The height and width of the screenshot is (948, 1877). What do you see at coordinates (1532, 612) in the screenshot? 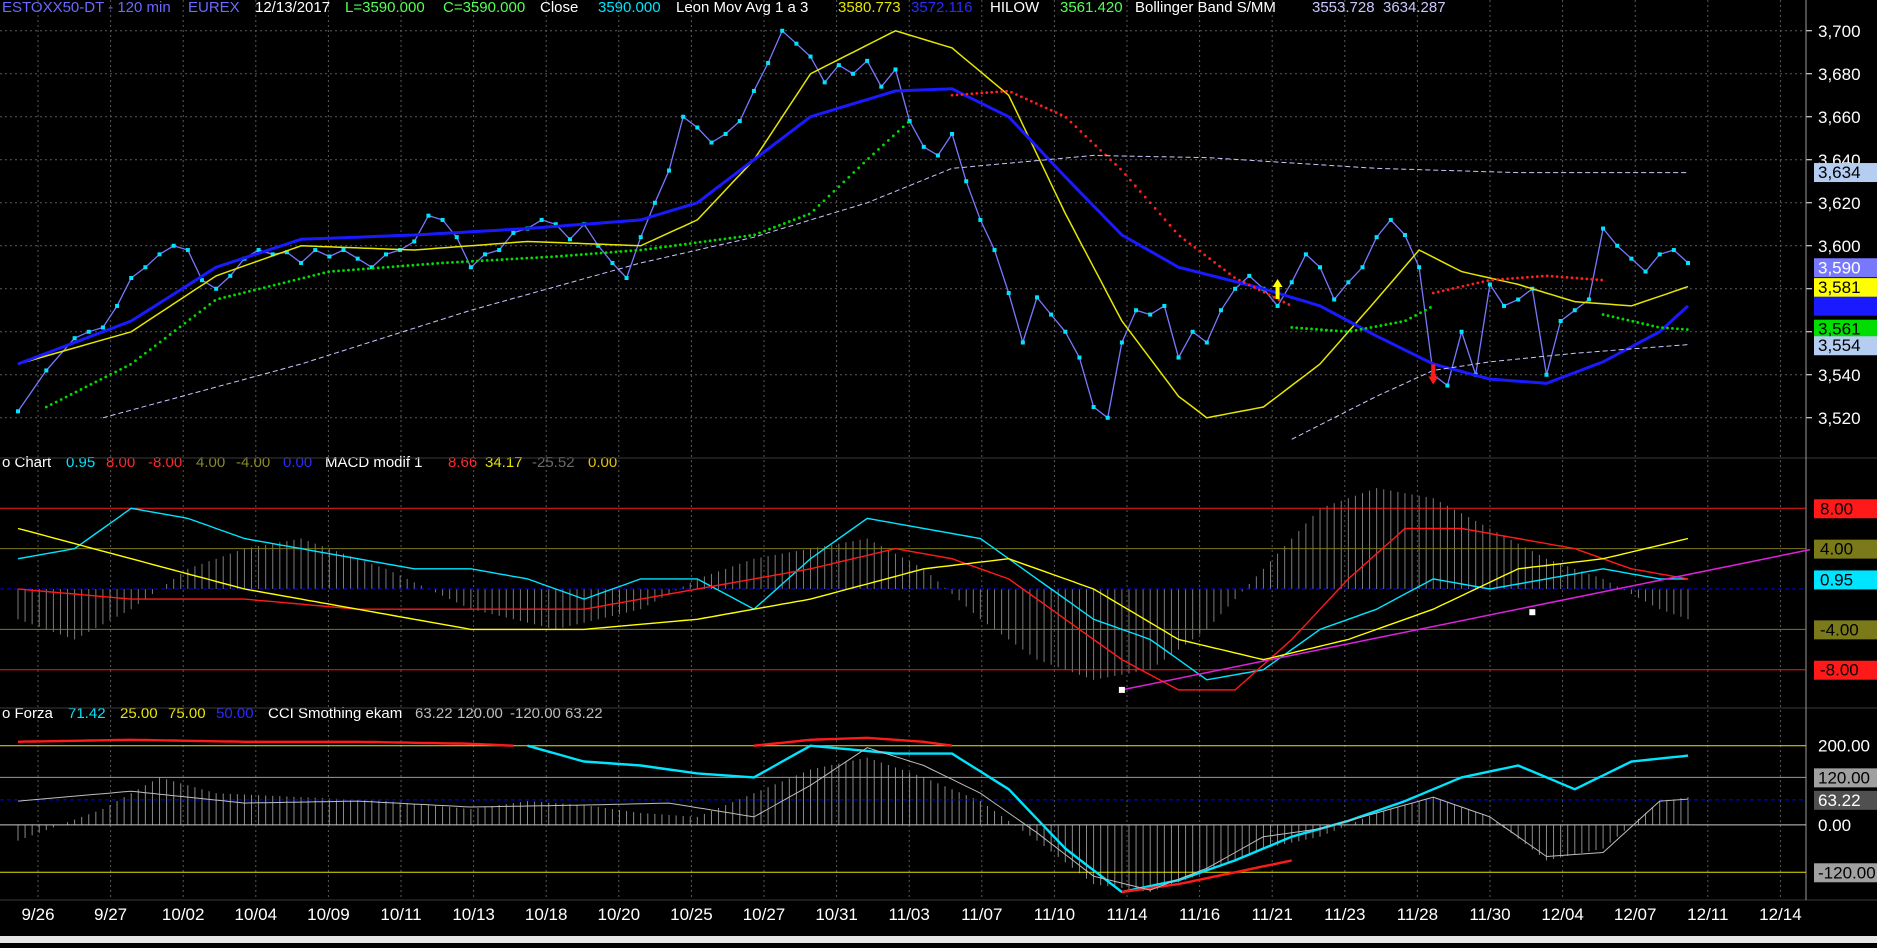
I see `osc-pivot-marker` at bounding box center [1532, 612].